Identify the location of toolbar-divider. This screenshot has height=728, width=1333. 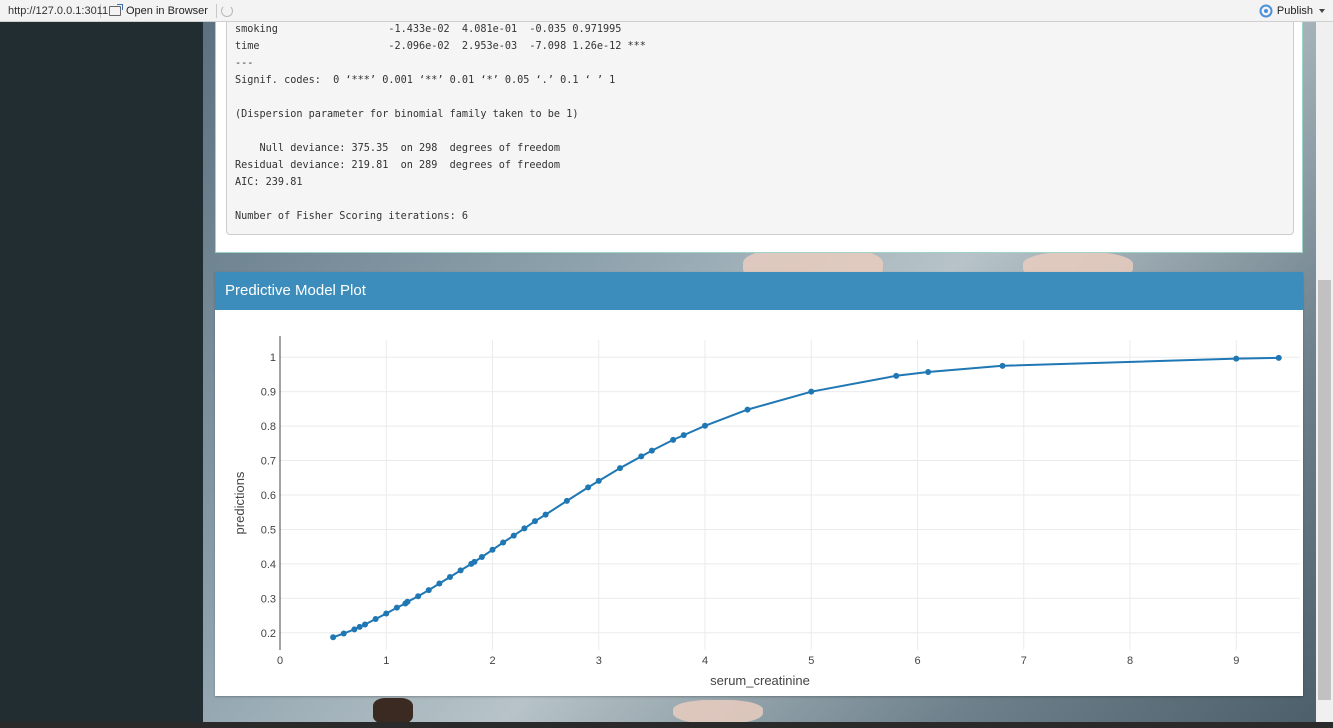
(216, 10).